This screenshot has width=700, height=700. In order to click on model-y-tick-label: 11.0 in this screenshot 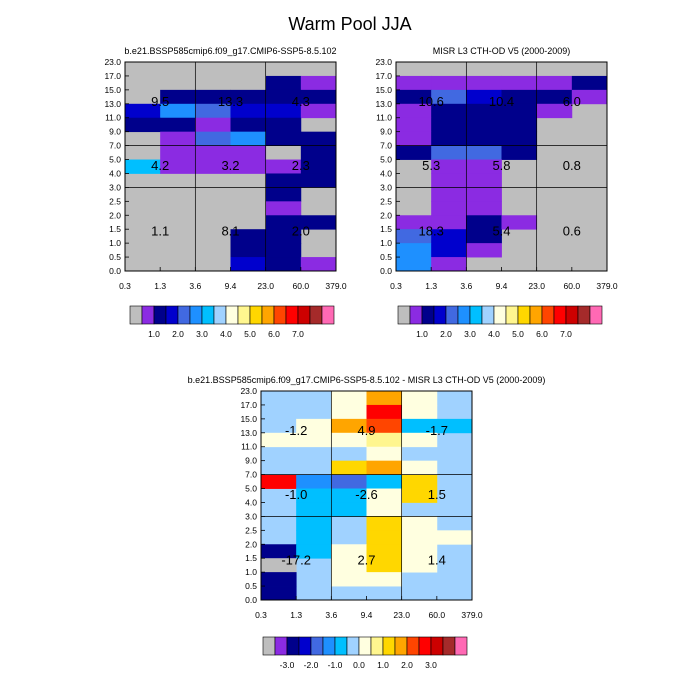, I will do `click(113, 118)`.